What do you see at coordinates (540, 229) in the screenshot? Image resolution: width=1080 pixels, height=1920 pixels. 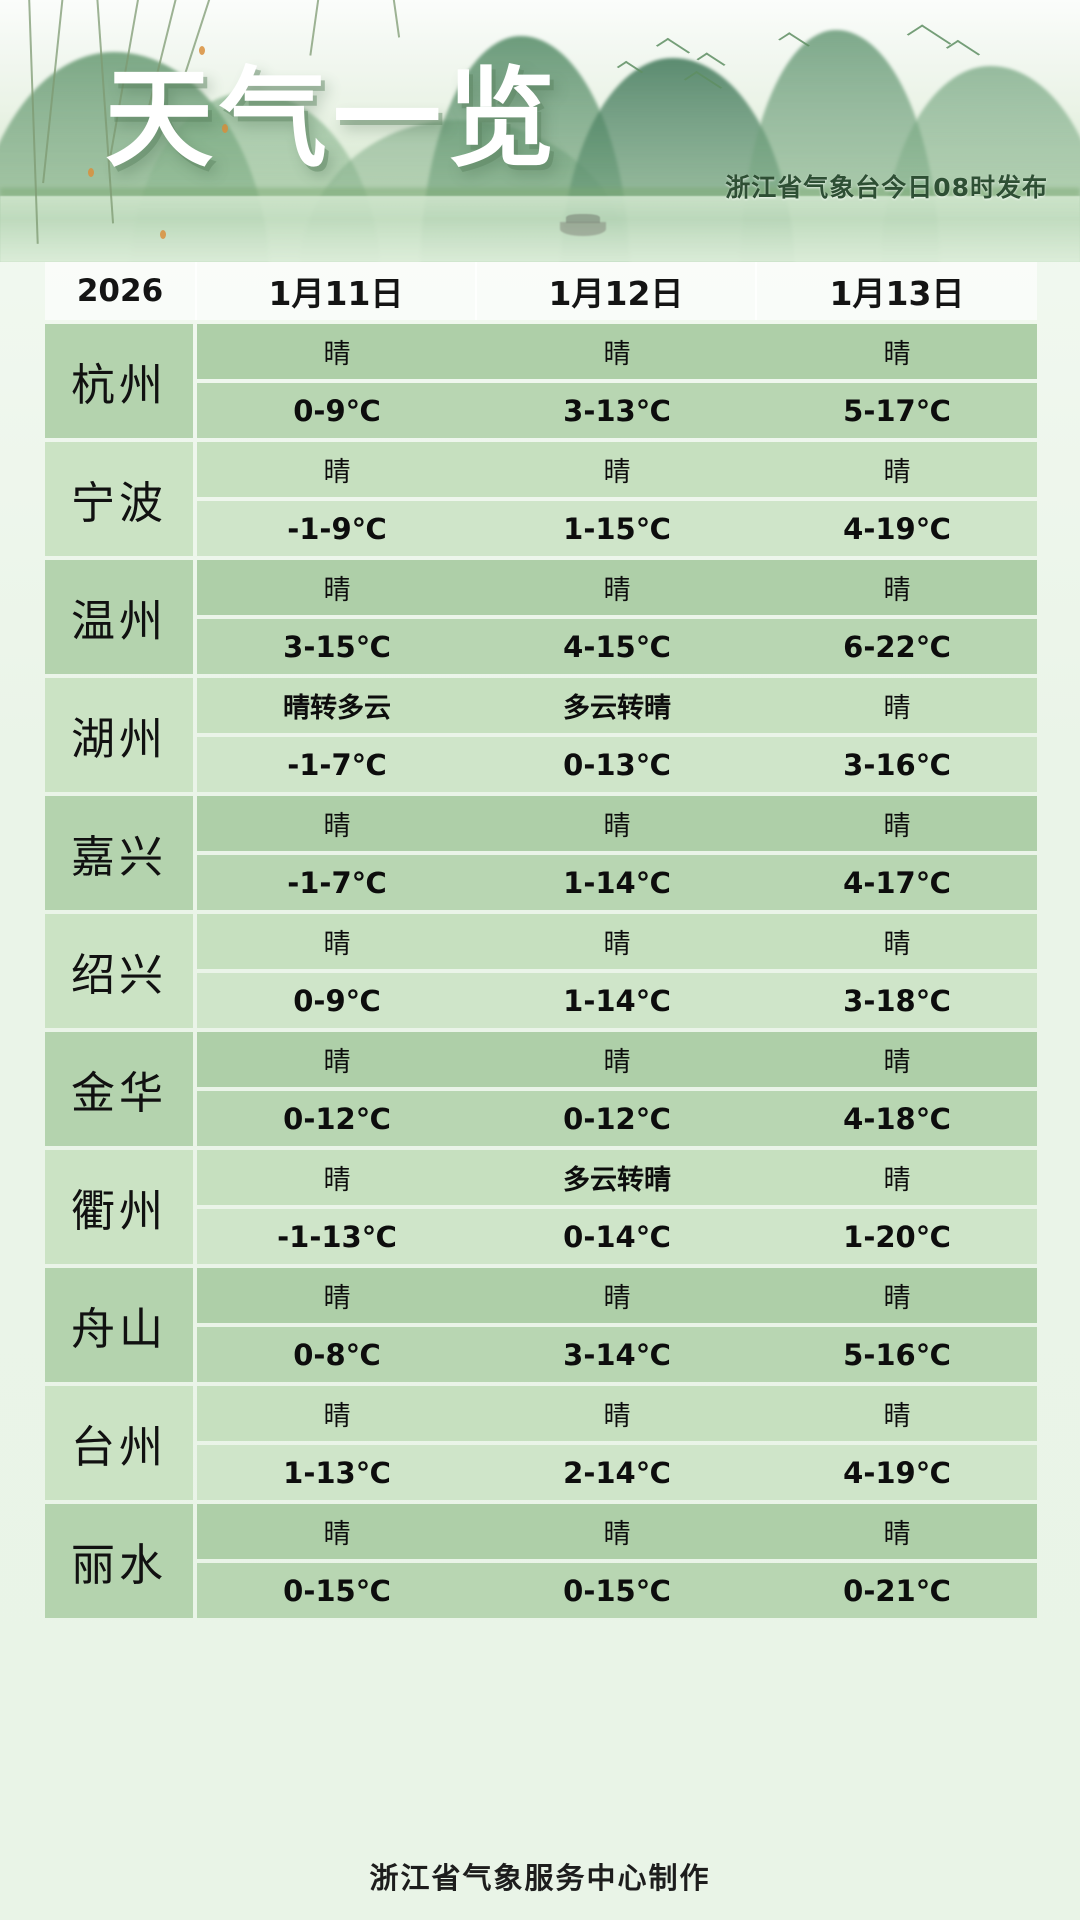 I see `lake-water` at bounding box center [540, 229].